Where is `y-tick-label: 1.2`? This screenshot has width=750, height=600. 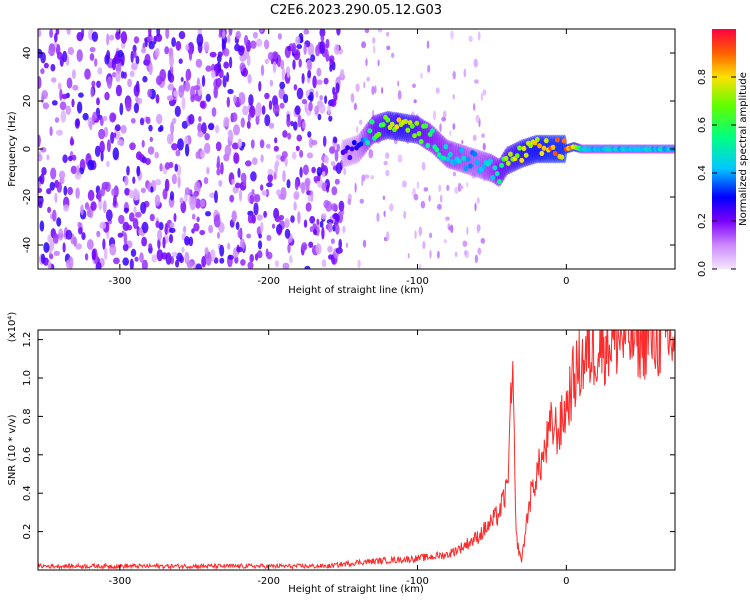
y-tick-label: 1.2 is located at coordinates (27, 340).